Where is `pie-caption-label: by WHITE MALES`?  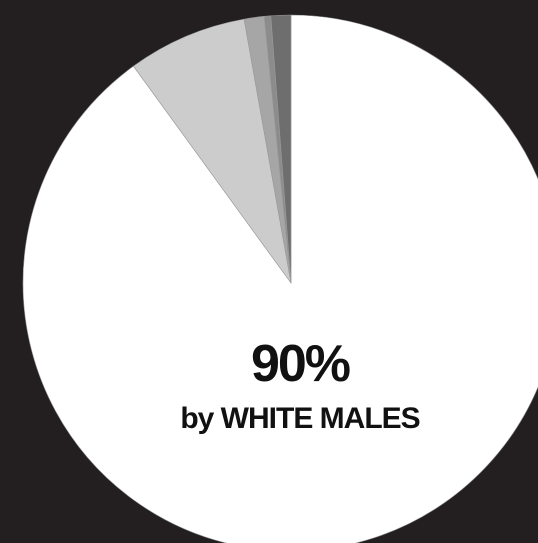
pie-caption-label: by WHITE MALES is located at coordinates (299, 418).